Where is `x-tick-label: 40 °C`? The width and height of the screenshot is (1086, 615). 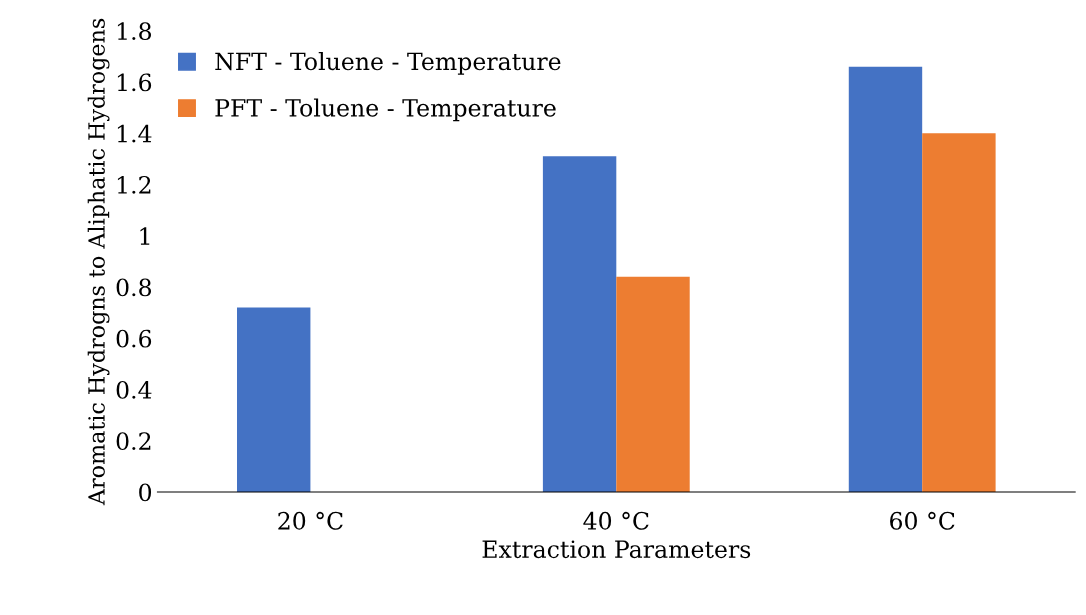 x-tick-label: 40 °C is located at coordinates (616, 520).